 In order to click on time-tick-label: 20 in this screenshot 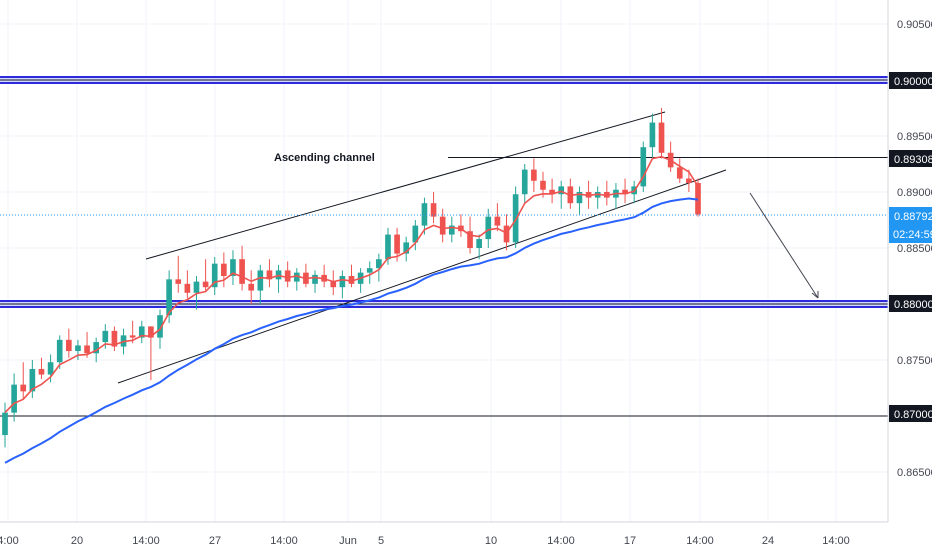, I will do `click(77, 541)`.